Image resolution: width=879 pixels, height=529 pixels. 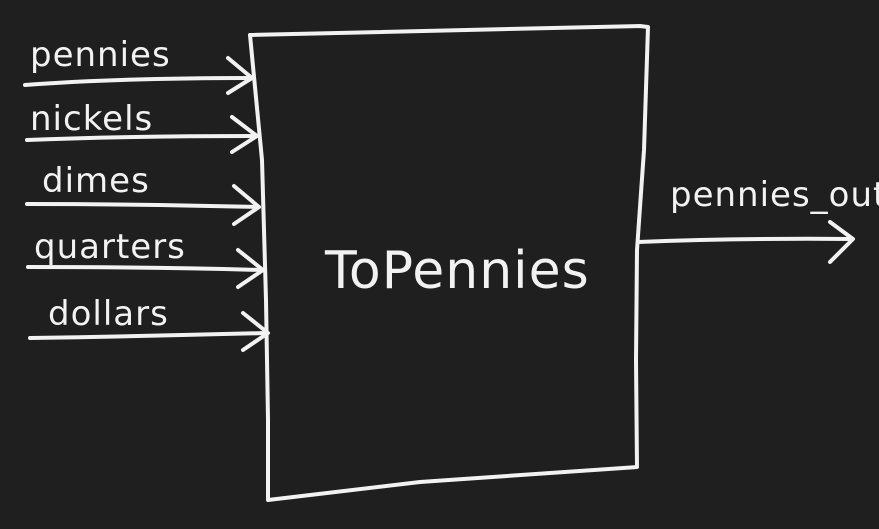 What do you see at coordinates (142, 205) in the screenshot?
I see `input-wire-dimes` at bounding box center [142, 205].